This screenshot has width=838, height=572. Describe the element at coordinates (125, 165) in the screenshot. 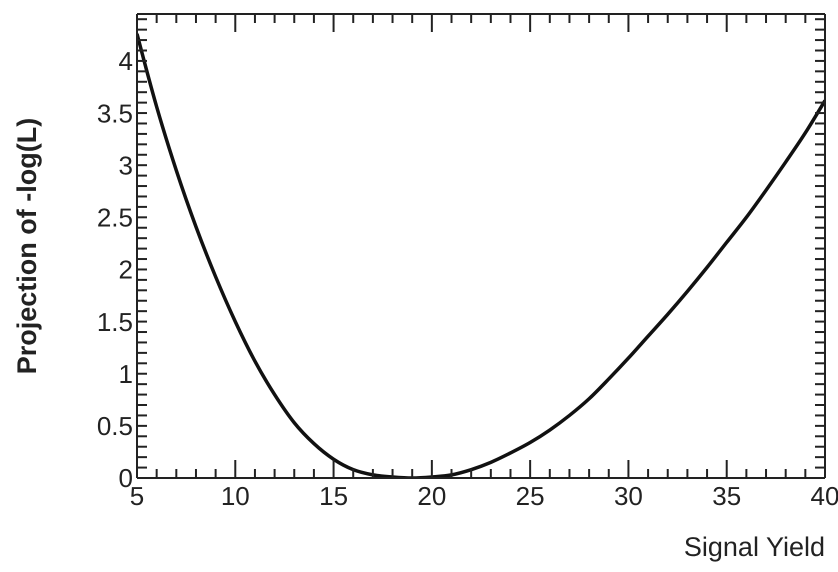

I see `y-tick-label: 3` at that location.